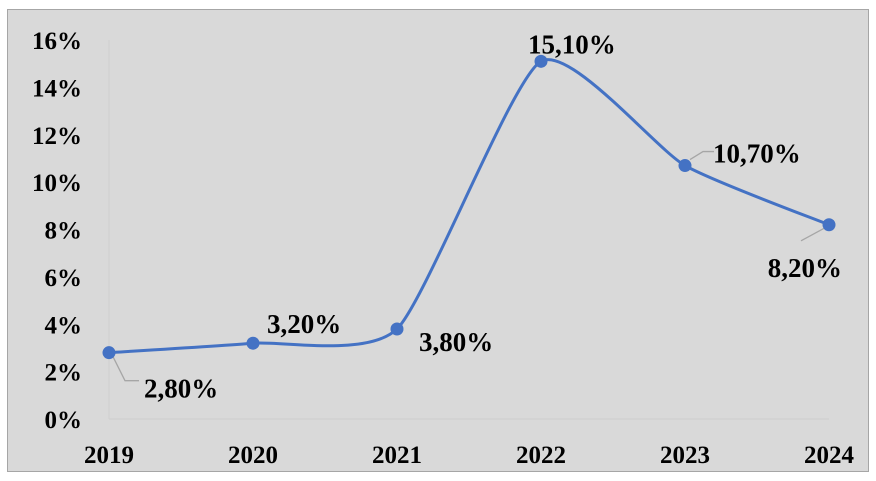 This screenshot has height=481, width=876. What do you see at coordinates (304, 324) in the screenshot?
I see `data-label: 3,20%` at bounding box center [304, 324].